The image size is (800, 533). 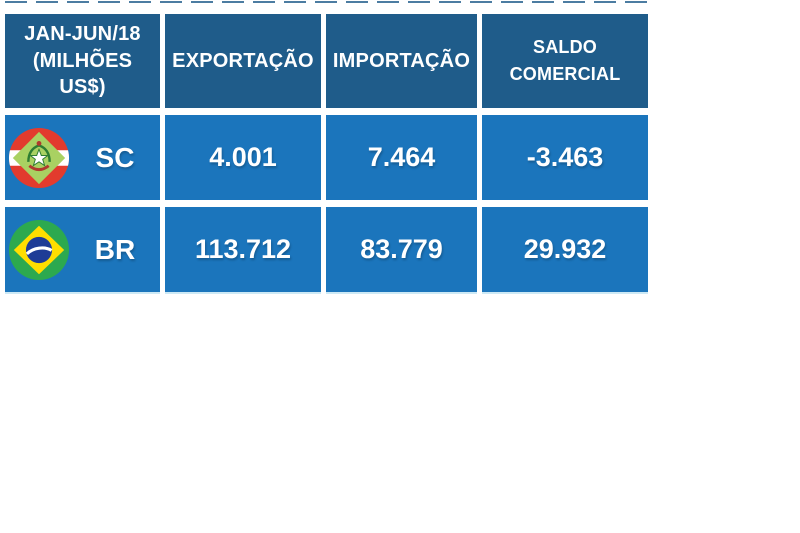 I want to click on br-region-label: BR, so click(x=115, y=249).